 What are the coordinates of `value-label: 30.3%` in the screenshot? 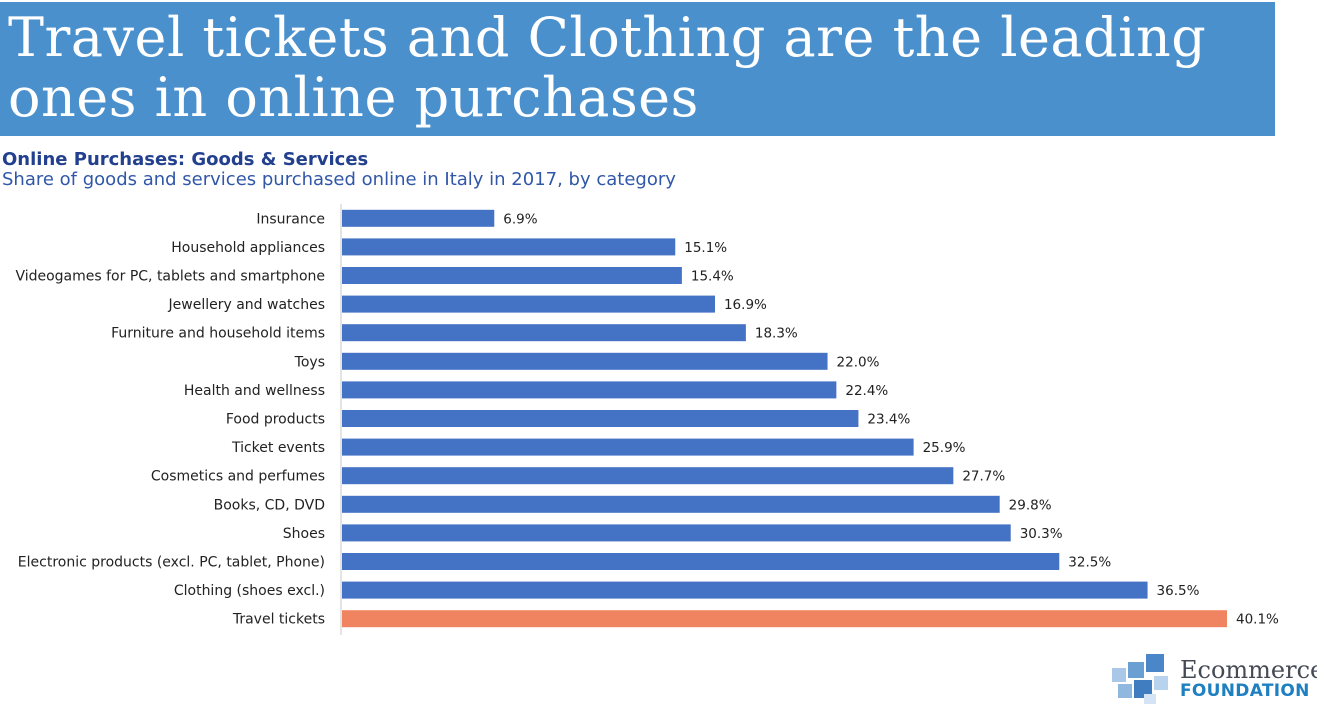 It's located at (1041, 534).